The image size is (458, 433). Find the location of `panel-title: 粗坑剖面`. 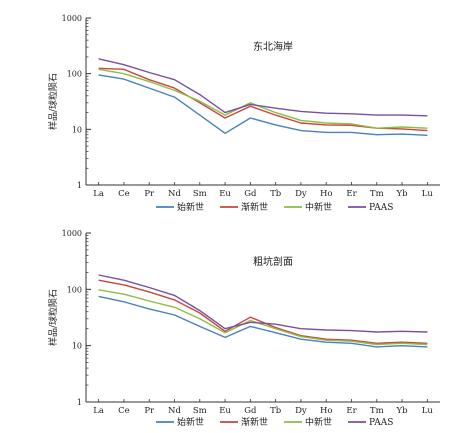

panel-title: 粗坑剖面 is located at coordinates (273, 261).